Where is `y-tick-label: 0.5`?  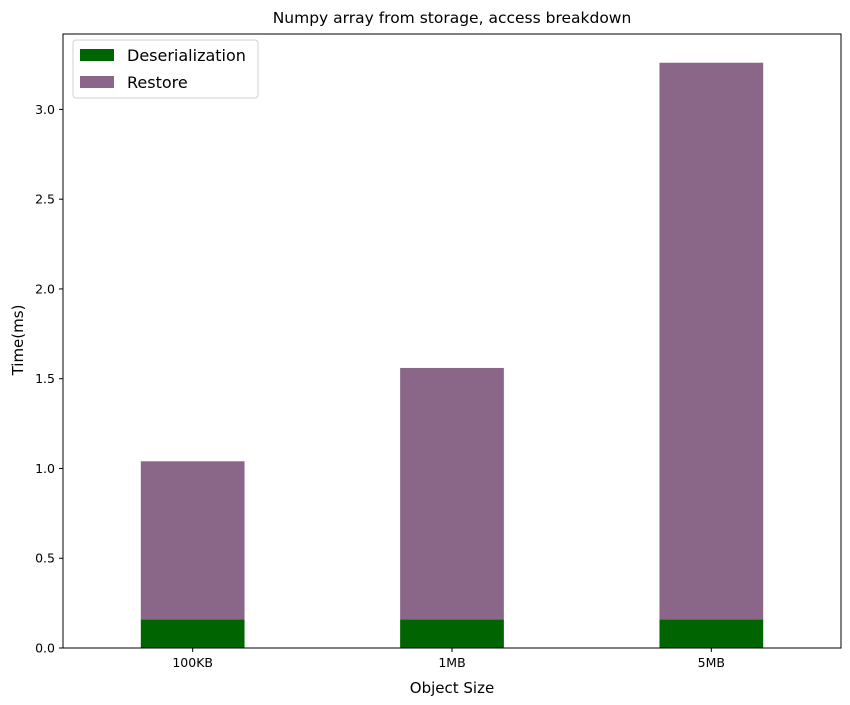
y-tick-label: 0.5 is located at coordinates (45, 558).